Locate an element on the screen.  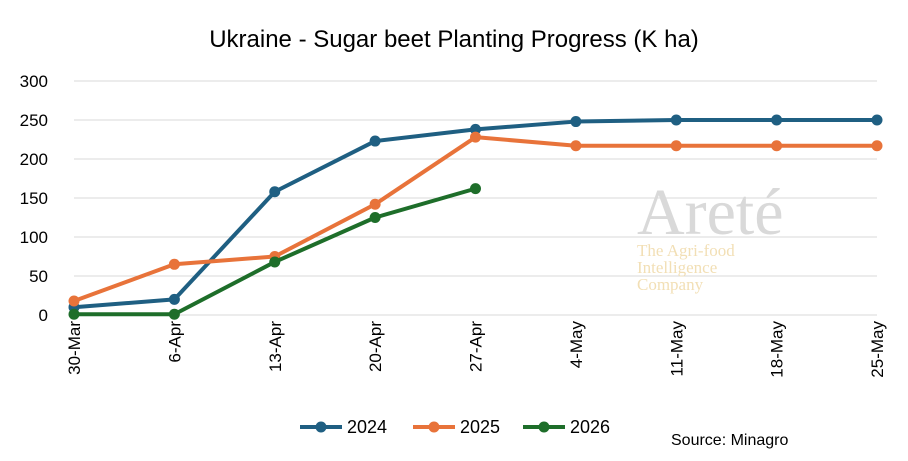
y-tick-label: 250 is located at coordinates (34, 120).